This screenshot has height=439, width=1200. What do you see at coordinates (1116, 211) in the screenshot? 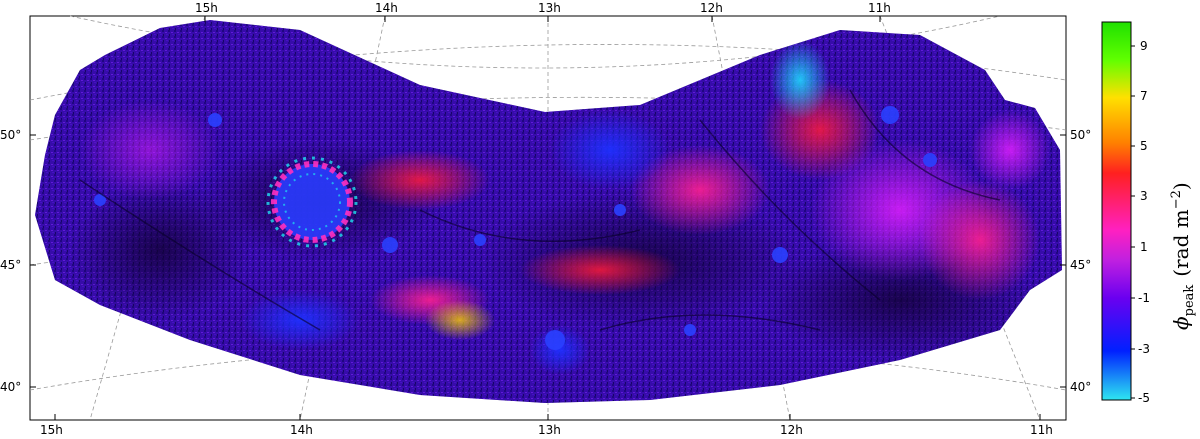
I see `colorbar-gradient` at bounding box center [1116, 211].